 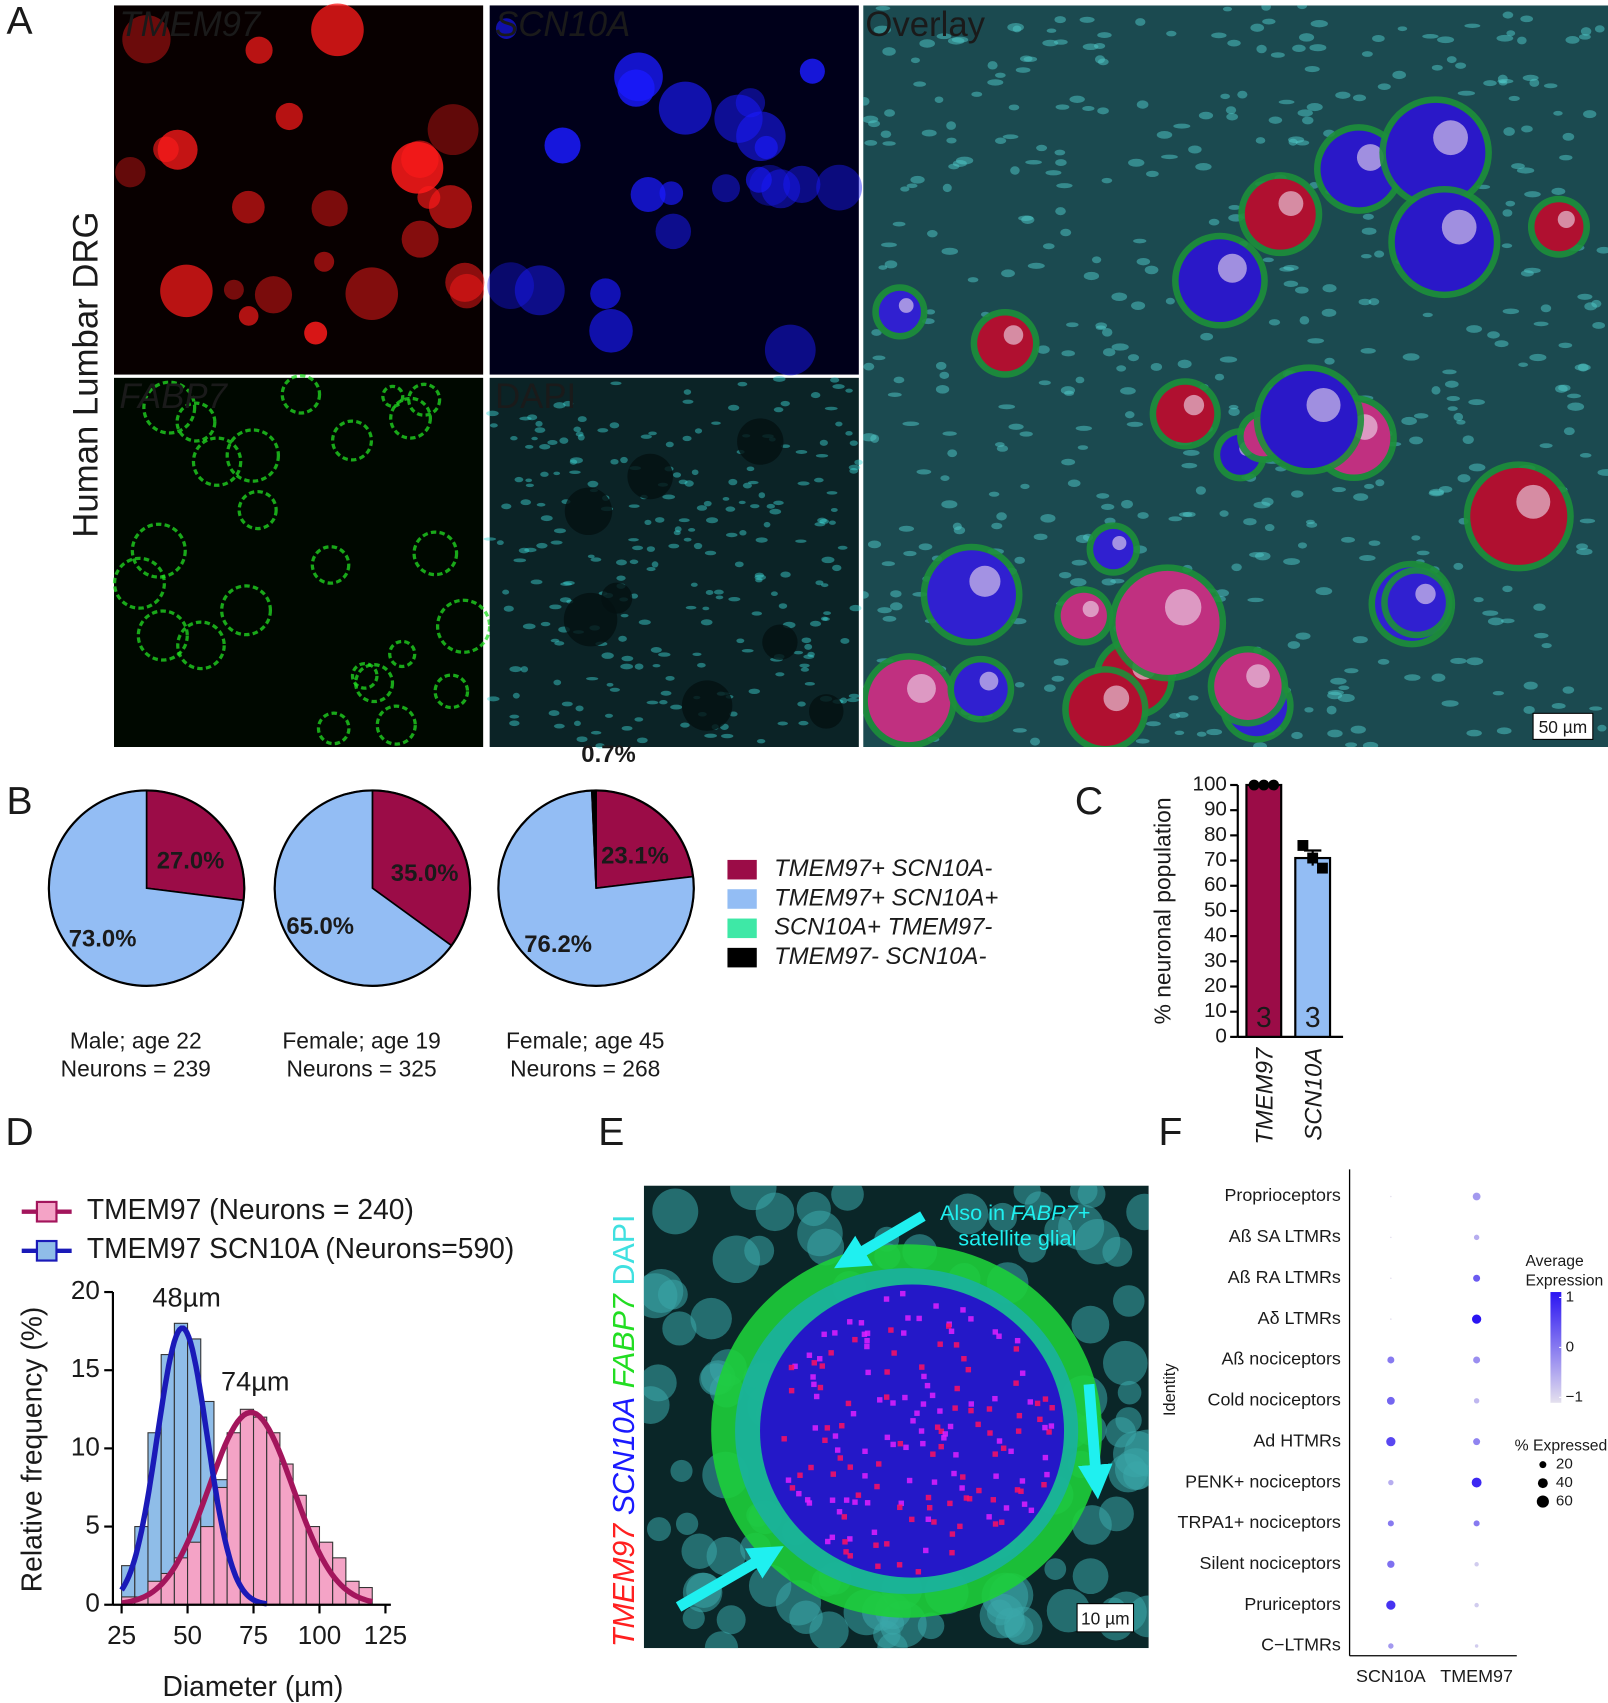 What do you see at coordinates (742, 928) in the screenshot?
I see `legend-swatch` at bounding box center [742, 928].